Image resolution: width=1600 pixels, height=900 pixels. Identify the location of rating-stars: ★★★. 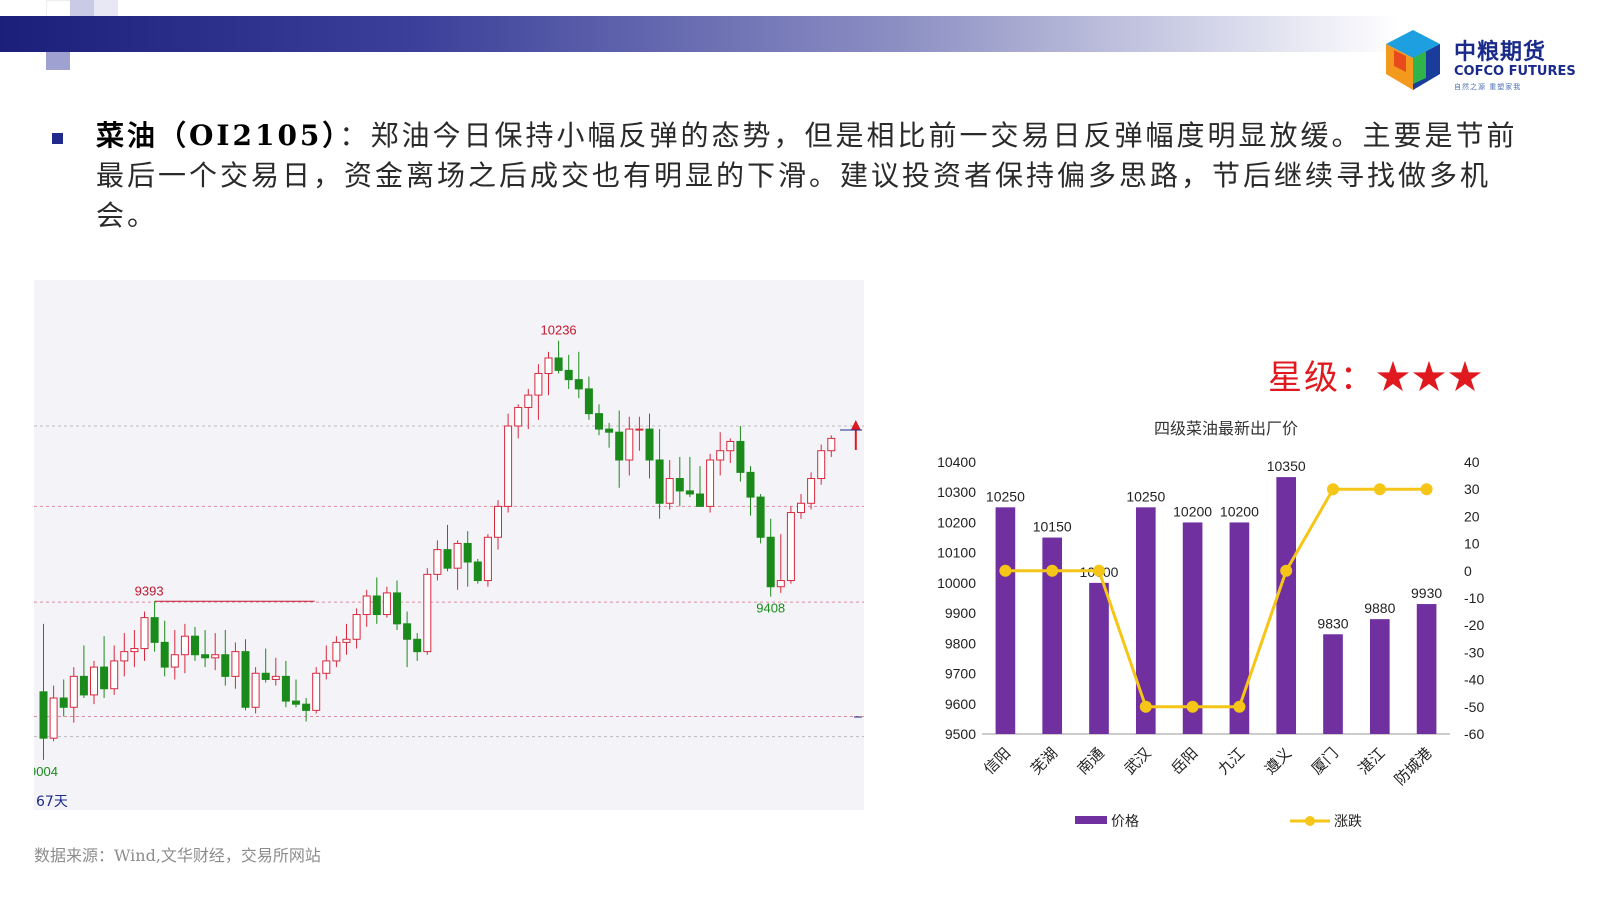
(1430, 378).